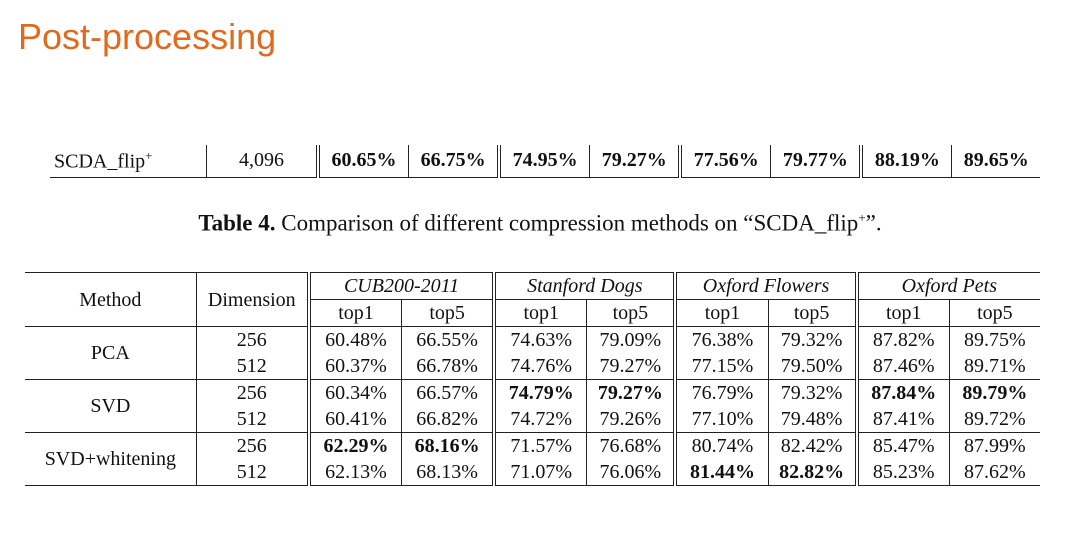  Describe the element at coordinates (721, 392) in the screenshot. I see `value-cell: 76.79%` at that location.